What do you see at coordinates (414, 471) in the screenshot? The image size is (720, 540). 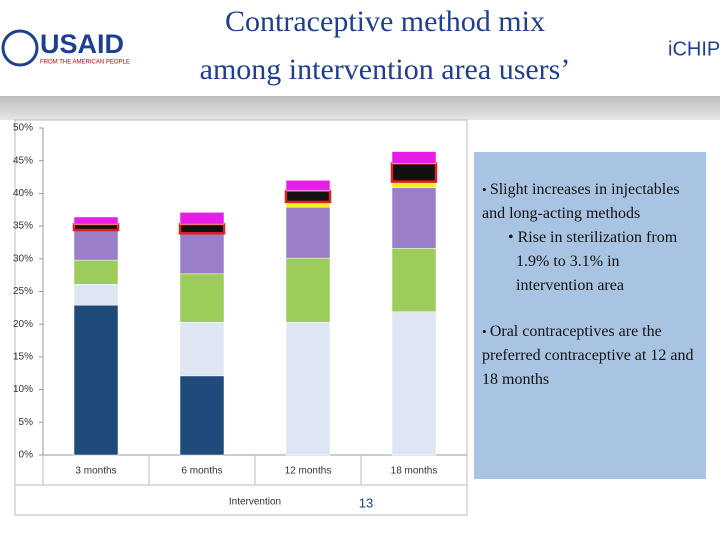 I see `x-tick-label: 18 months` at bounding box center [414, 471].